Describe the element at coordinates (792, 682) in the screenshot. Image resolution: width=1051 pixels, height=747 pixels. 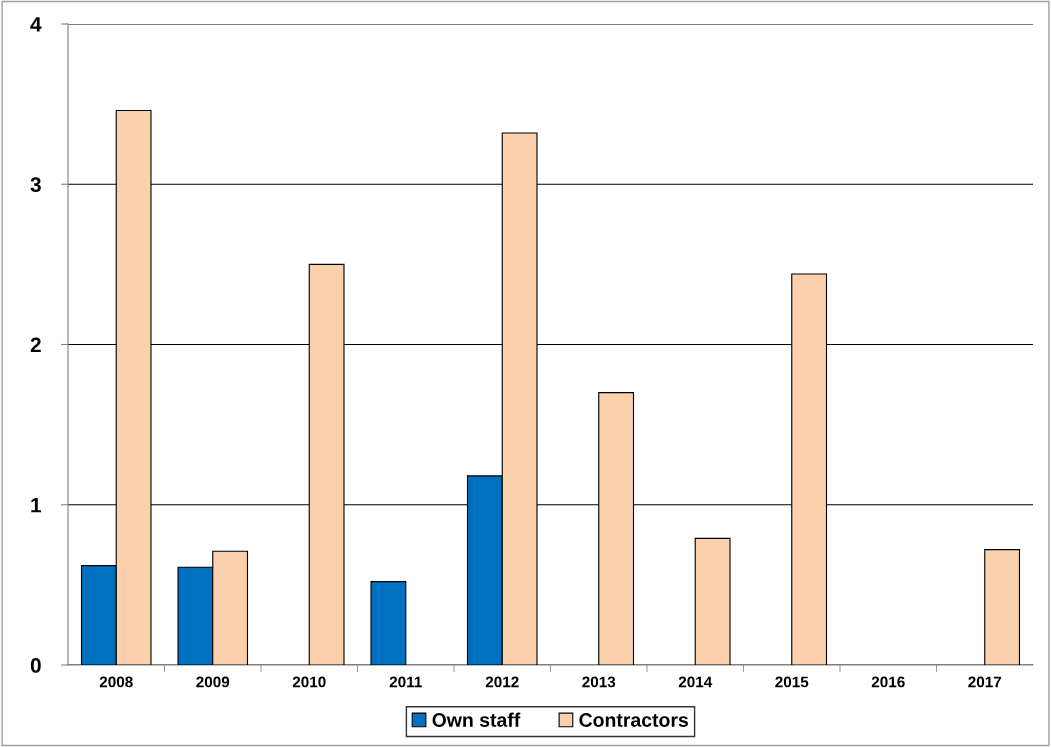
I see `x-tick-label: 2015` at that location.